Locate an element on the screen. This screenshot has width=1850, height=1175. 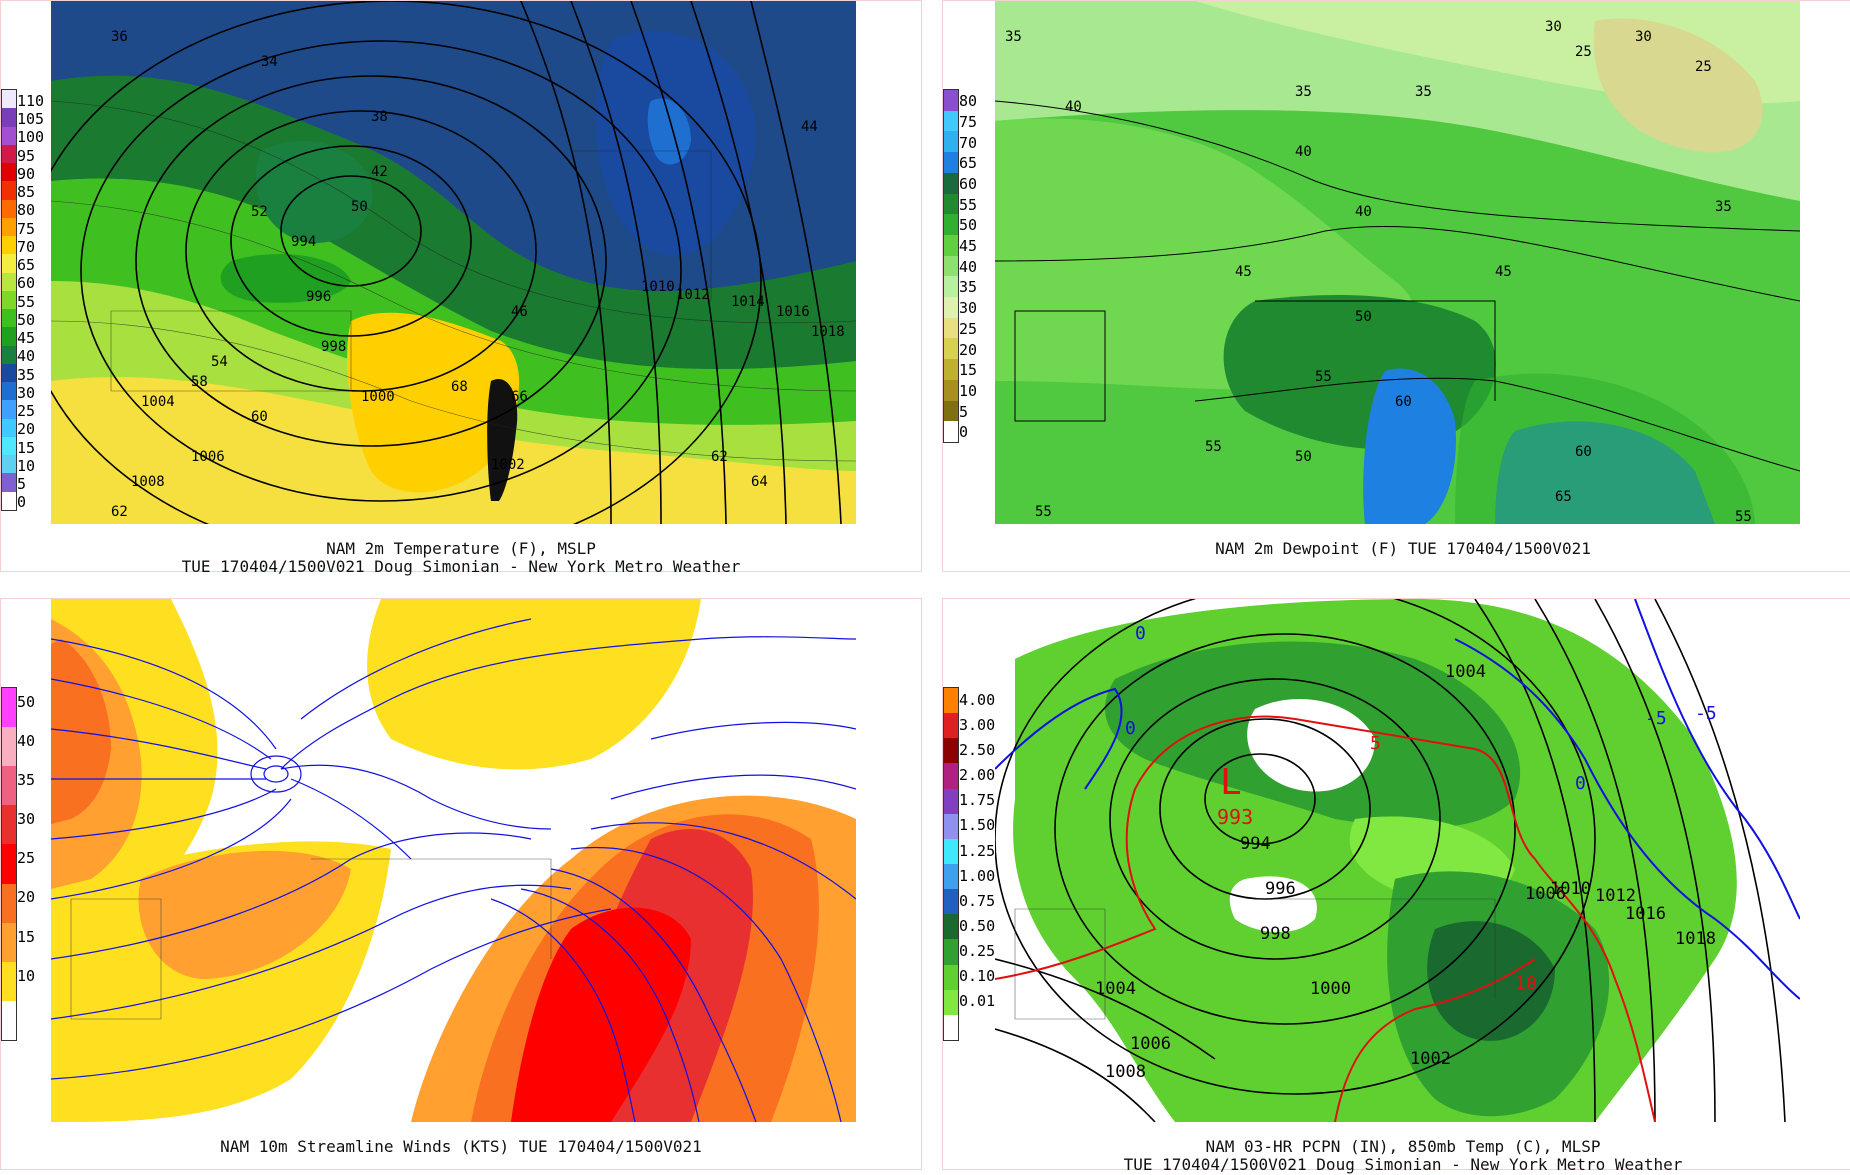
svg-text: 1012 is located at coordinates (693, 295).